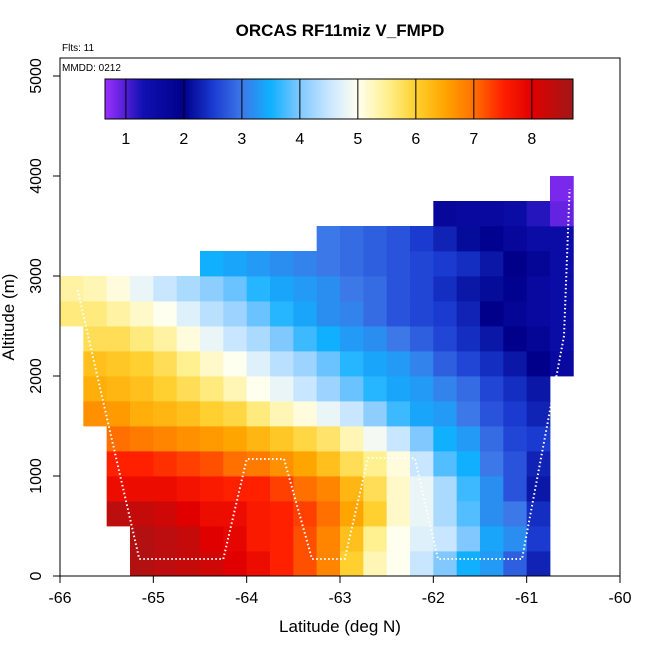  I want to click on chart-title: ORCAS RF11miz V_FMPD, so click(340, 30).